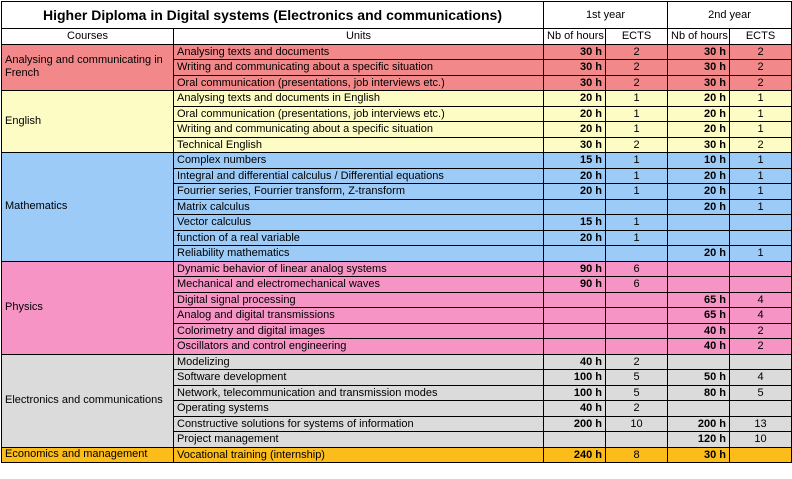 Image resolution: width=792 pixels, height=479 pixels. What do you see at coordinates (358, 237) in the screenshot?
I see `unit-cell: function of a real variable` at bounding box center [358, 237].